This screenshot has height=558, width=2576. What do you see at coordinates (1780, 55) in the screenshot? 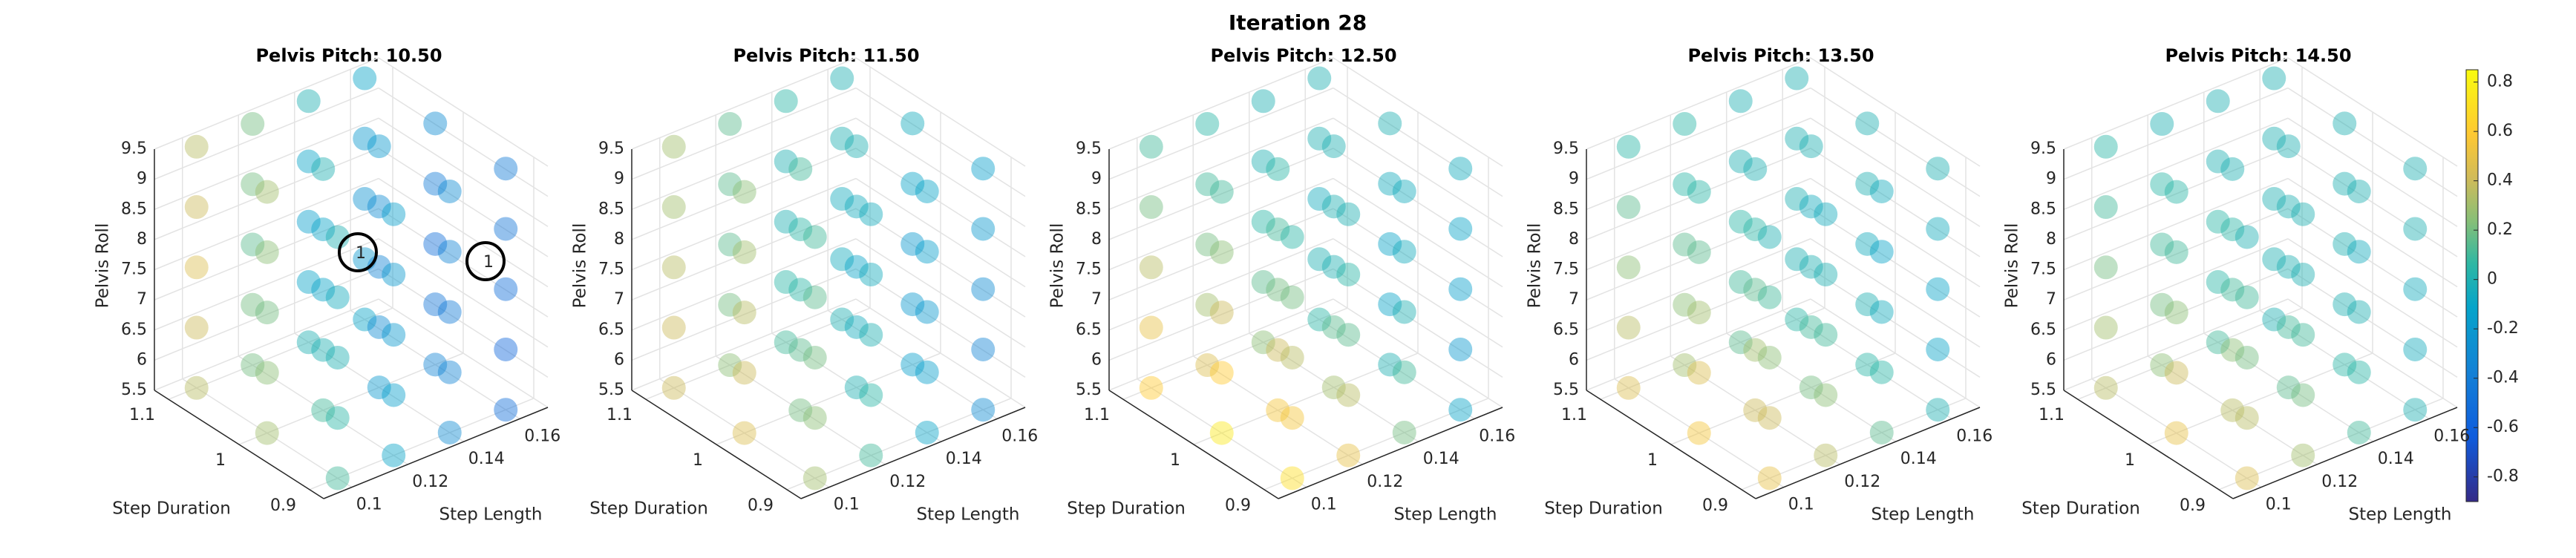
I see `subplot-title: Pelvis Pitch: 13.50` at bounding box center [1780, 55].